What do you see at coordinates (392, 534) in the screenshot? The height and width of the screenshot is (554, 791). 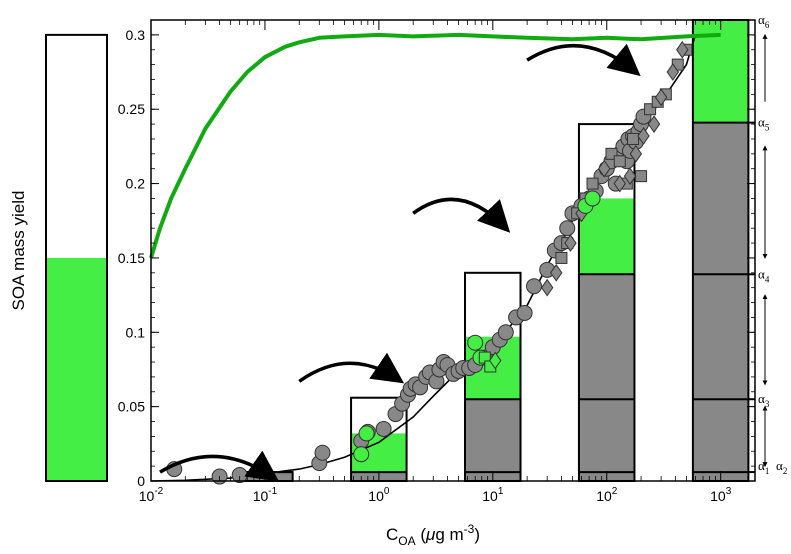 I see `x-label-main: C` at bounding box center [392, 534].